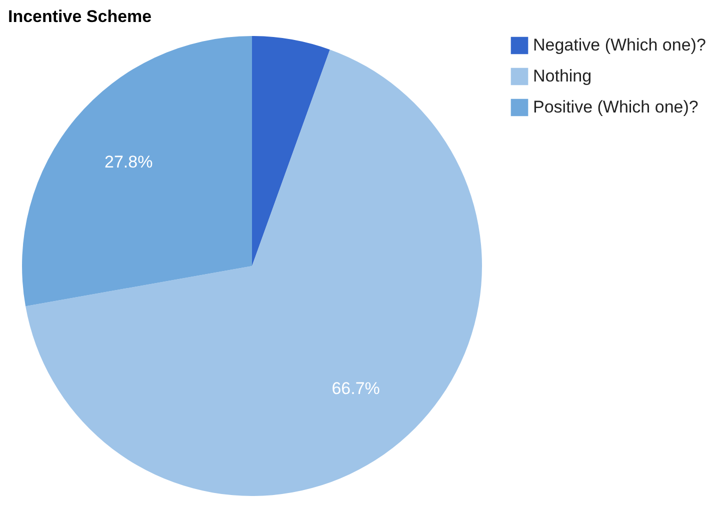 The width and height of the screenshot is (726, 507). Describe the element at coordinates (80, 16) in the screenshot. I see `chart-title: Incentive Scheme` at that location.